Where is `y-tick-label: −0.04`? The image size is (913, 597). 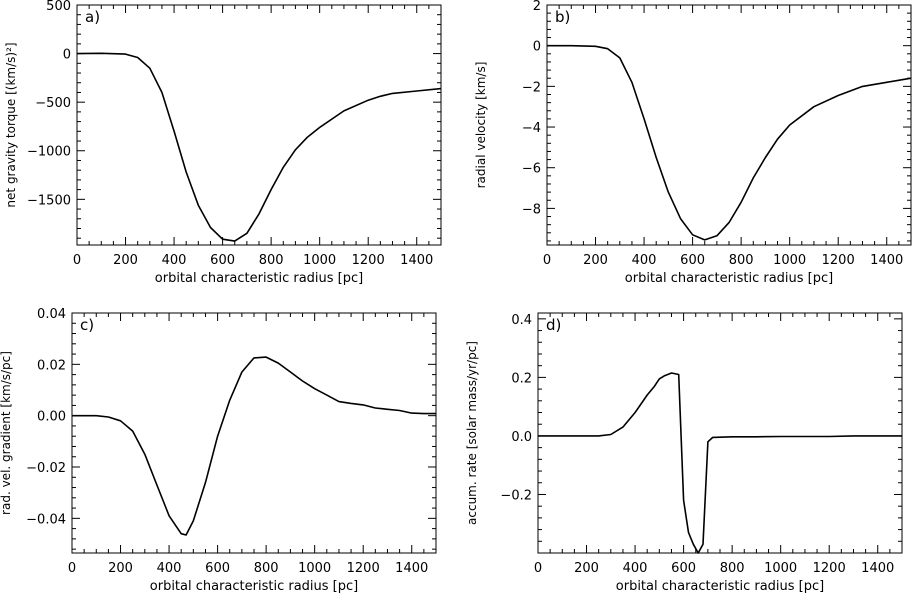 y-tick-label: −0.04 is located at coordinates (46, 519).